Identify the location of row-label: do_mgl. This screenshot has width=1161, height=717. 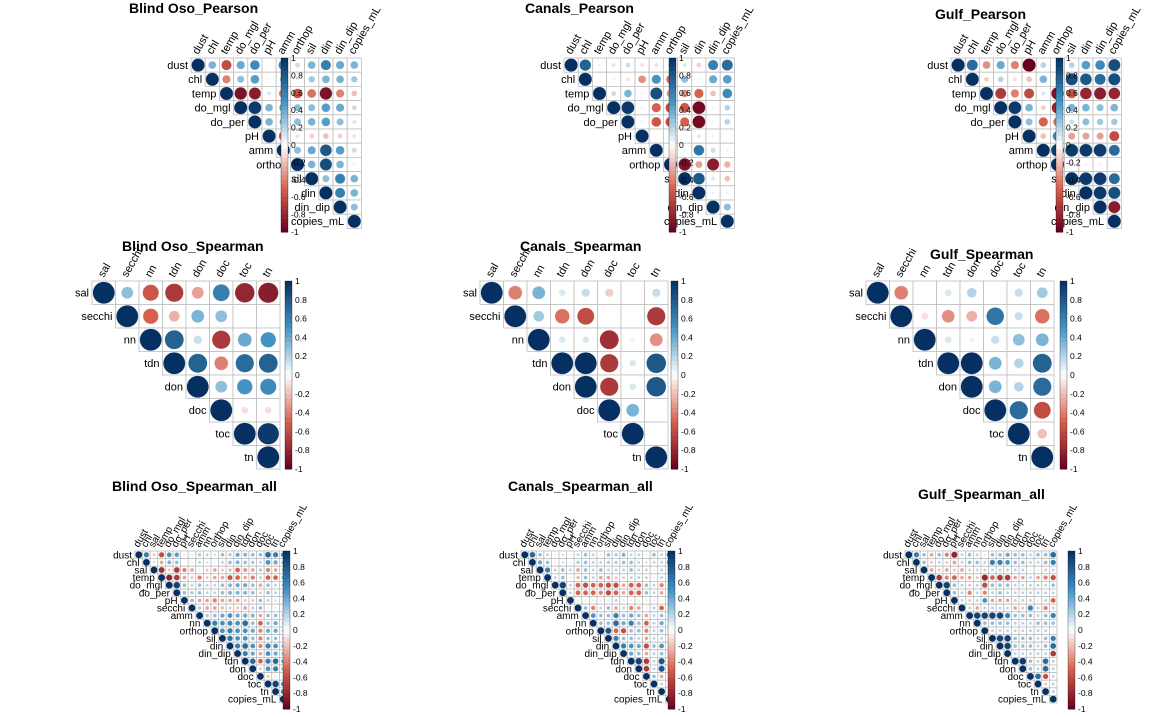
(146, 586).